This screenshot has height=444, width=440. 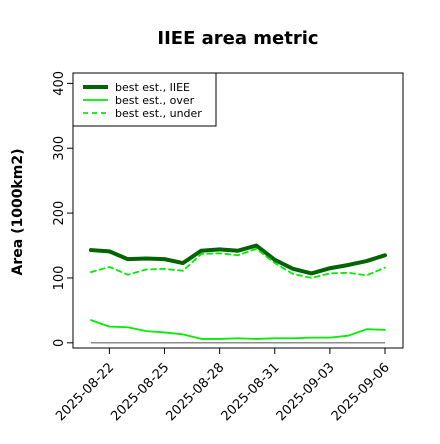 I want to click on y-tick-label: 0, so click(x=59, y=343).